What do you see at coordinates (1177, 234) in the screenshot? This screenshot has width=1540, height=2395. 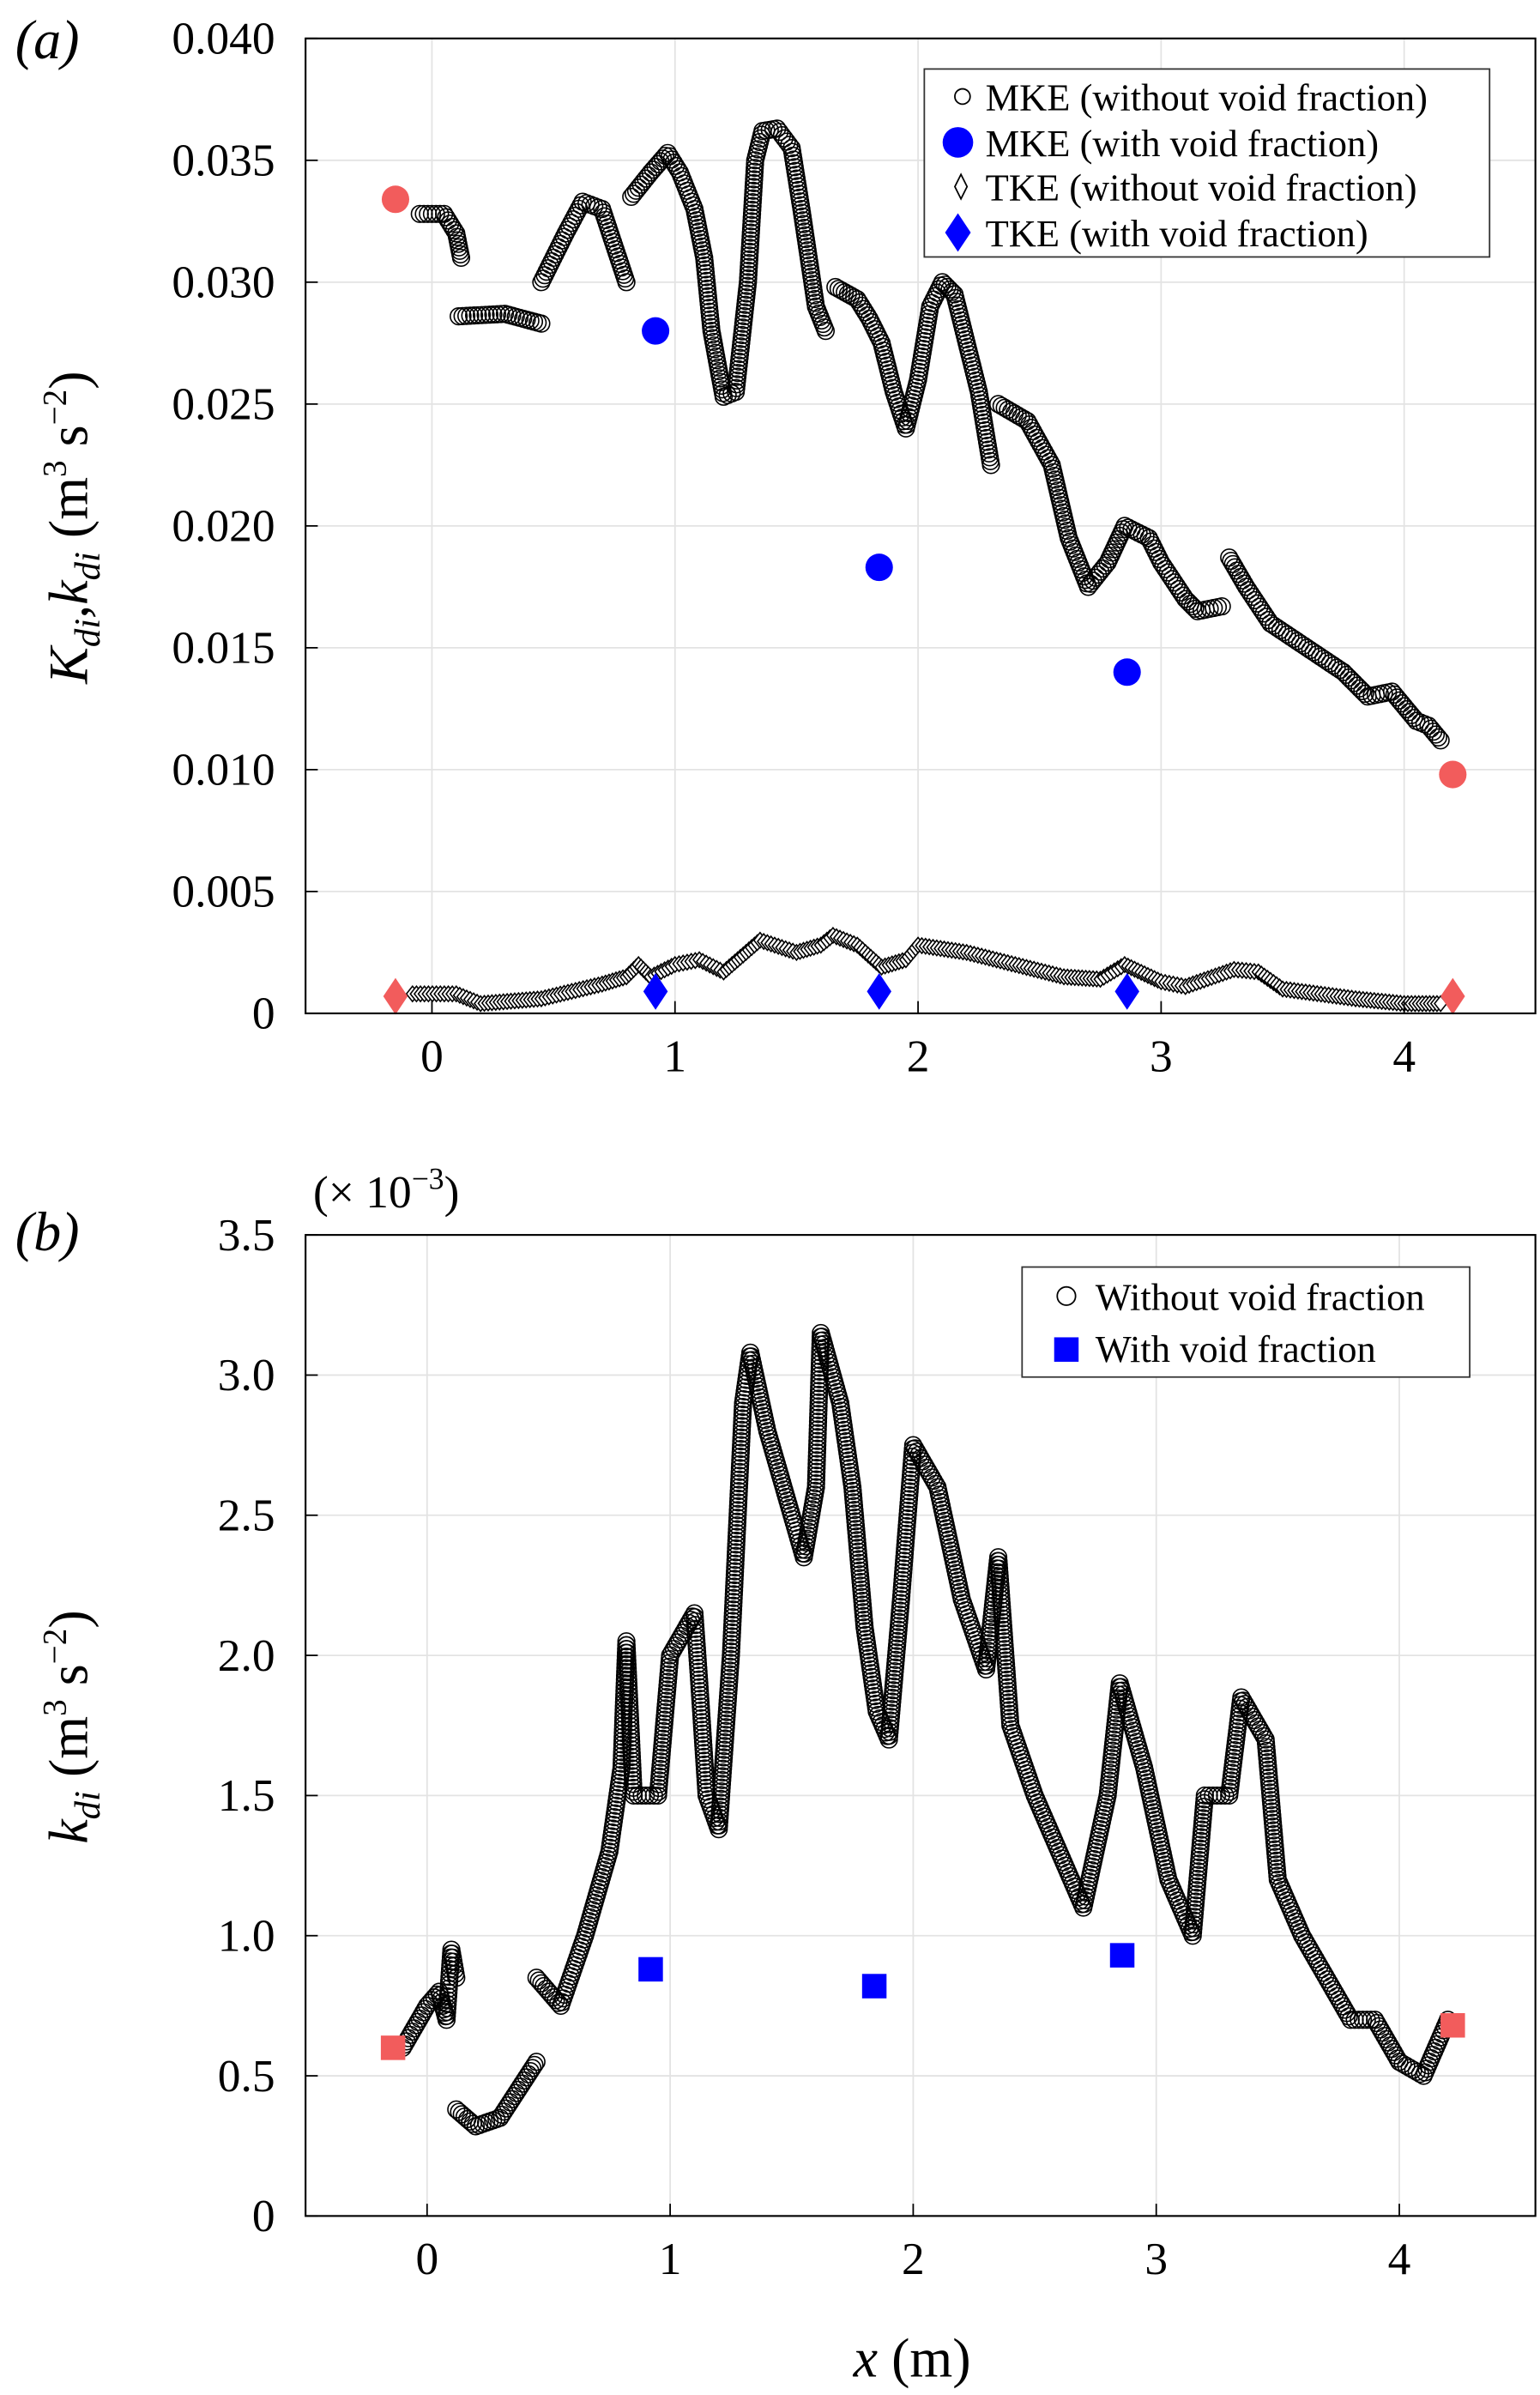 I see `legend-entry: TKE (with void fraction)` at bounding box center [1177, 234].